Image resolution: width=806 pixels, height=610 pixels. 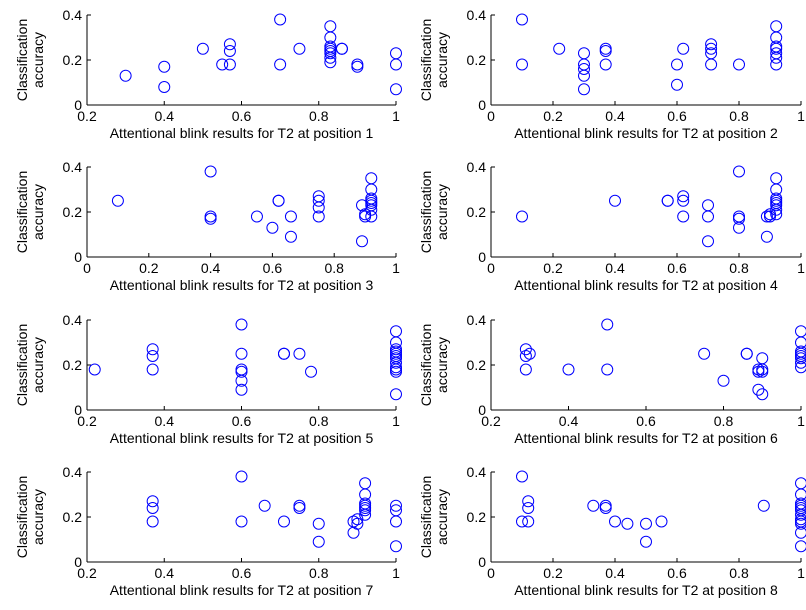 I want to click on y-tick-label: 0.4, so click(x=477, y=167).